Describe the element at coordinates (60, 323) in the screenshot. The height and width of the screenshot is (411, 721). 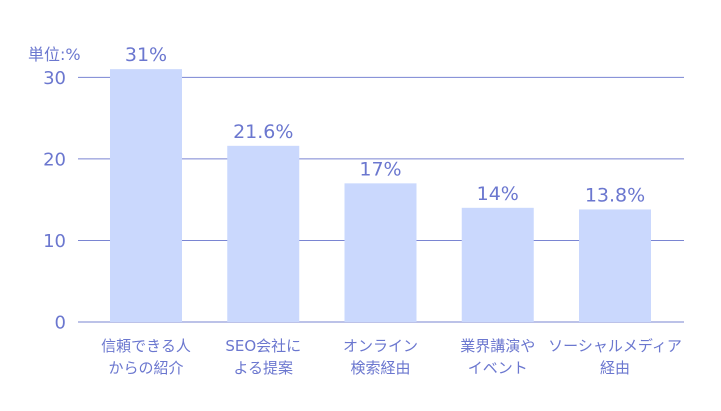
I see `y-tick-label: 0` at that location.